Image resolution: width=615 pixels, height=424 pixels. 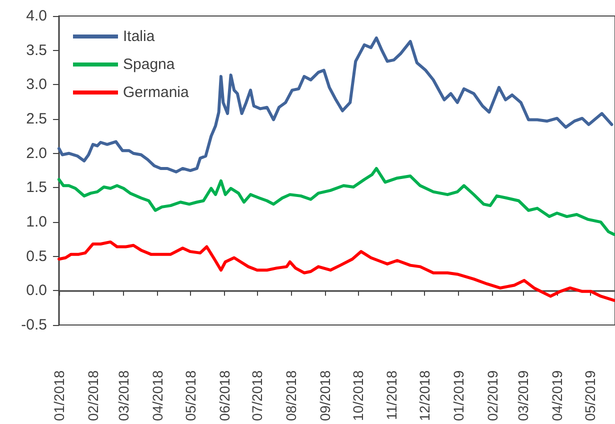 I want to click on x-tick-label: 02/2018, so click(x=92, y=396).